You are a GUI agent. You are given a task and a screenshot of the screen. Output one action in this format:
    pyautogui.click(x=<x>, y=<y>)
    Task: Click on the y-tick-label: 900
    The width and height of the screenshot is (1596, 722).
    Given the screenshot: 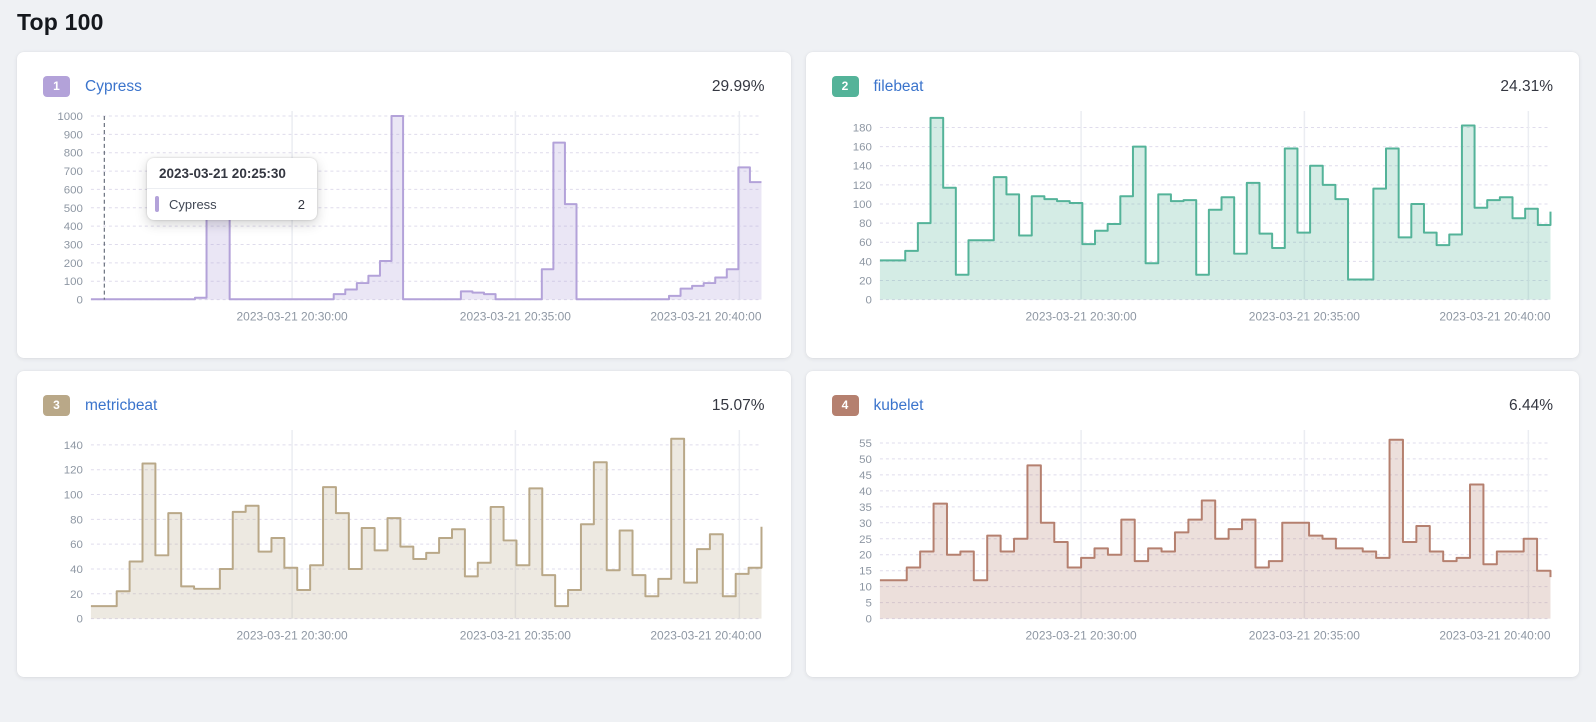 What is the action you would take?
    pyautogui.click(x=73, y=135)
    